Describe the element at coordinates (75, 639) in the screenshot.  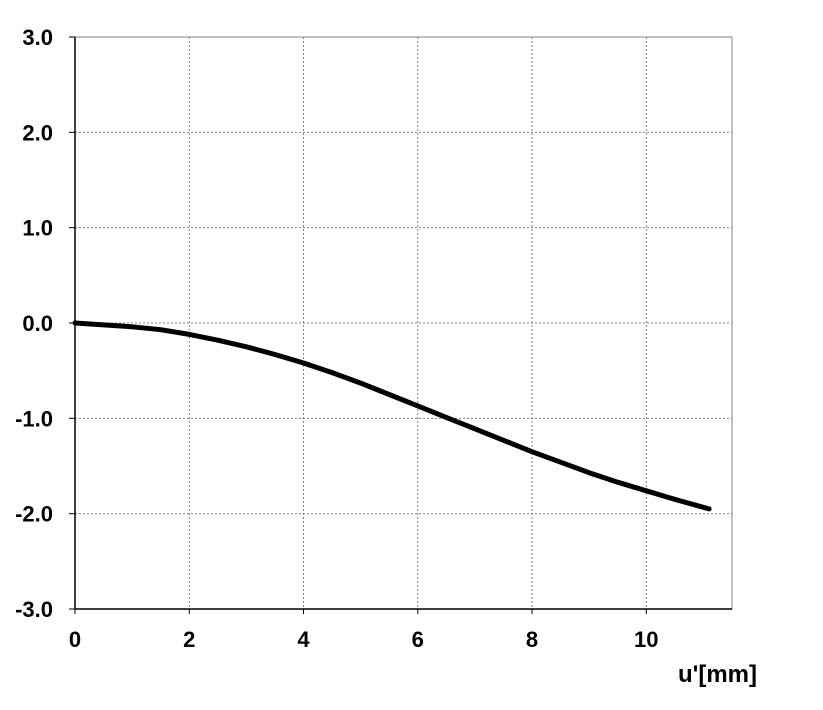
I see `x-tick-label: 0` at that location.